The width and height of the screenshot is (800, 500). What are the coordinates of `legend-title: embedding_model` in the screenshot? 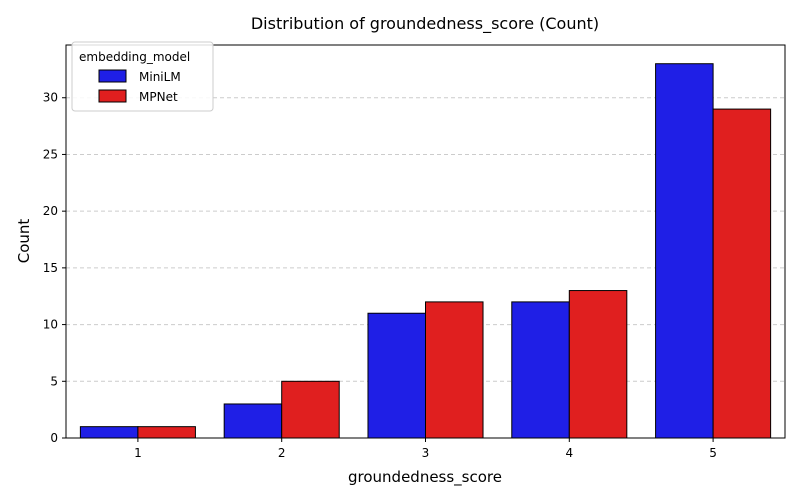 It's located at (134, 57).